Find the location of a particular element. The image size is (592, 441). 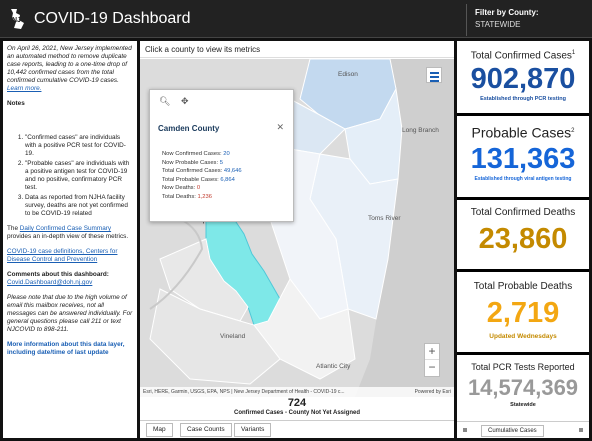

popup-row: Total Probable Cases: 6,864 is located at coordinates (202, 180).